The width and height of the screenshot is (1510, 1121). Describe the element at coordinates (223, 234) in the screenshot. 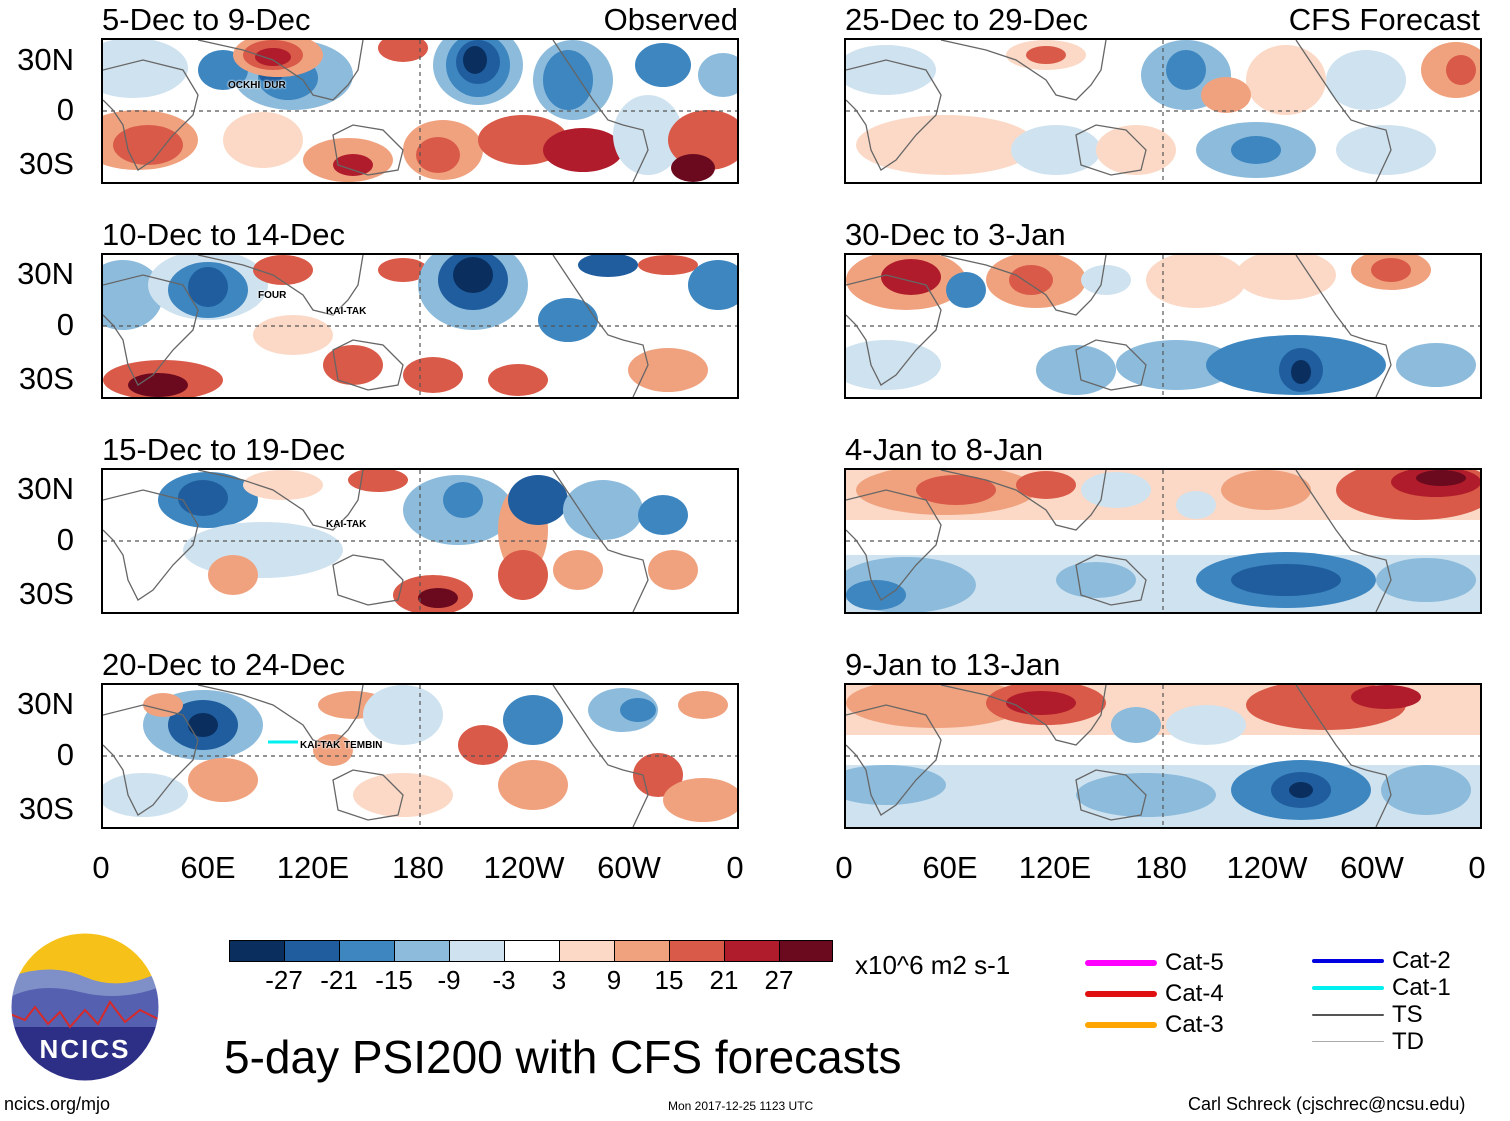

I see `panel-period-title: 10-Dec to 14-Dec` at that location.